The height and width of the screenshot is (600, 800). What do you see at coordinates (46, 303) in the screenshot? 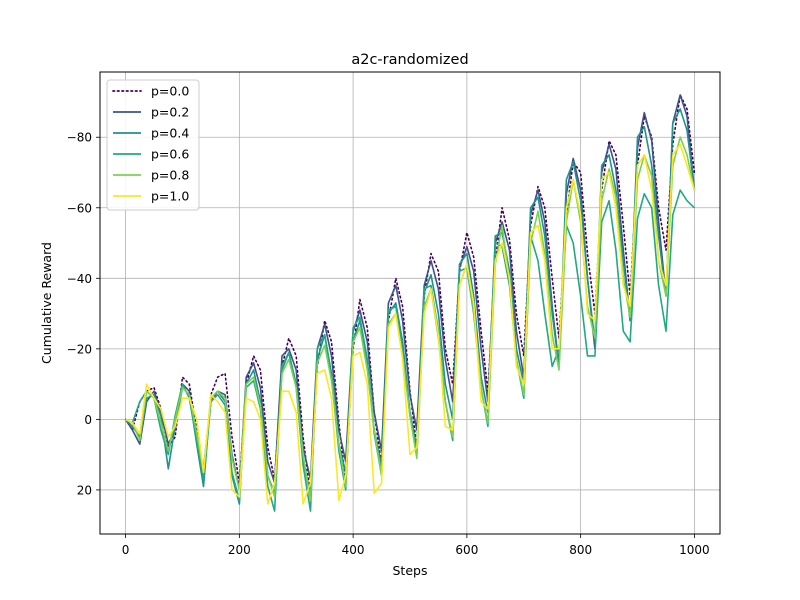
I see `y-axis-label: Cumulative Reward` at bounding box center [46, 303].